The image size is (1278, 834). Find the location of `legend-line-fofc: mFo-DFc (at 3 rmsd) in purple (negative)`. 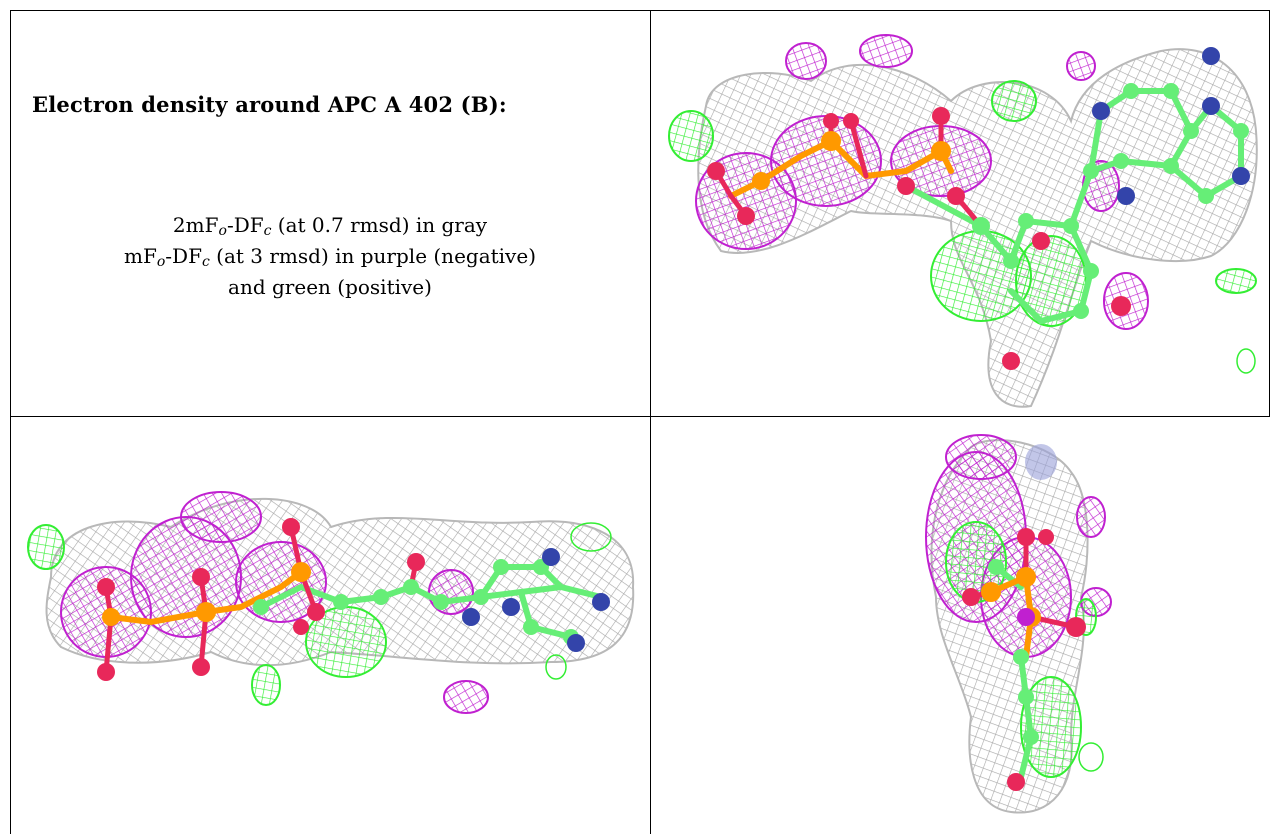

legend-line-fofc: mFo-DFc (at 3 rmsd) in purple (negative) is located at coordinates (330, 257).